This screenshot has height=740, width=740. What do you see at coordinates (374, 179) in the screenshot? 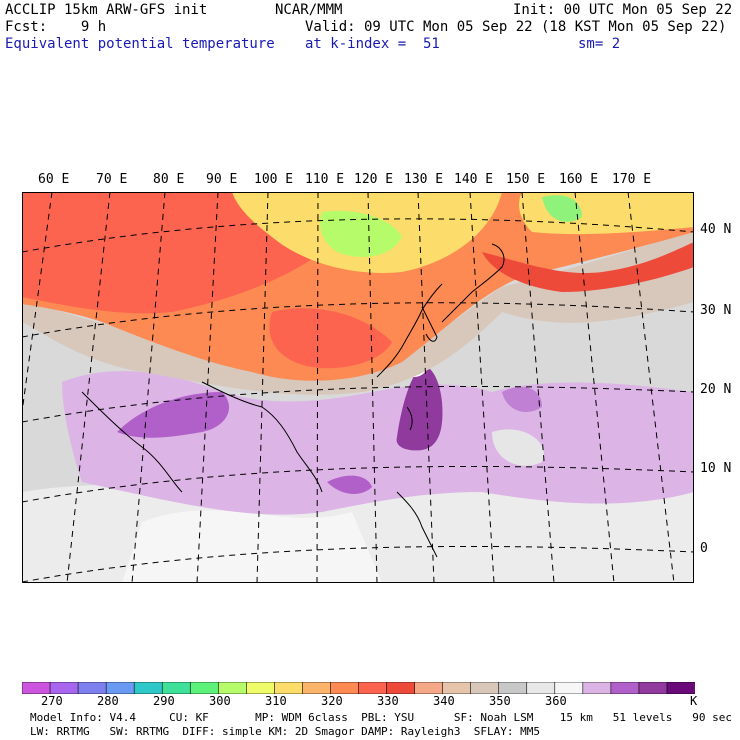
I see `lon-label: 120 E` at bounding box center [374, 179].